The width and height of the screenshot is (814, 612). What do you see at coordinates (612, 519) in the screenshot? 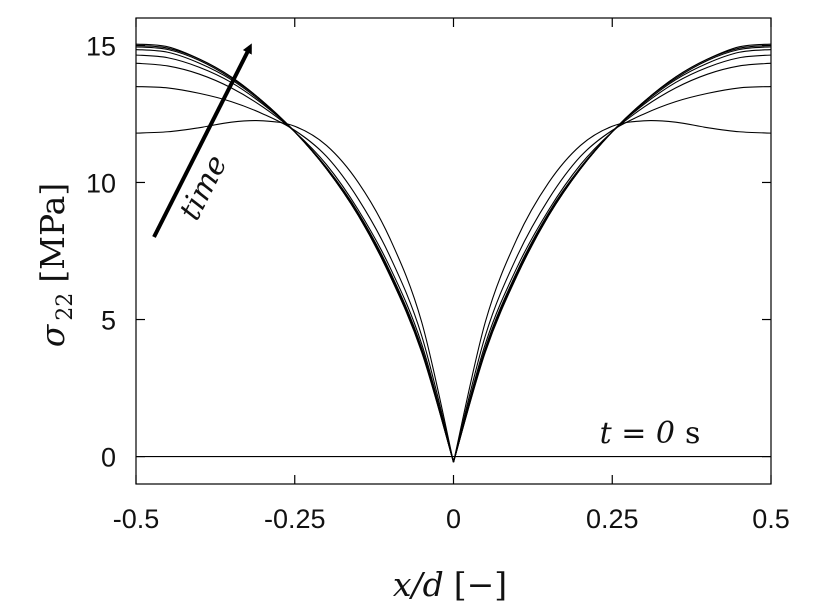
I see `x-tick-label-3: 0.25` at bounding box center [612, 519].